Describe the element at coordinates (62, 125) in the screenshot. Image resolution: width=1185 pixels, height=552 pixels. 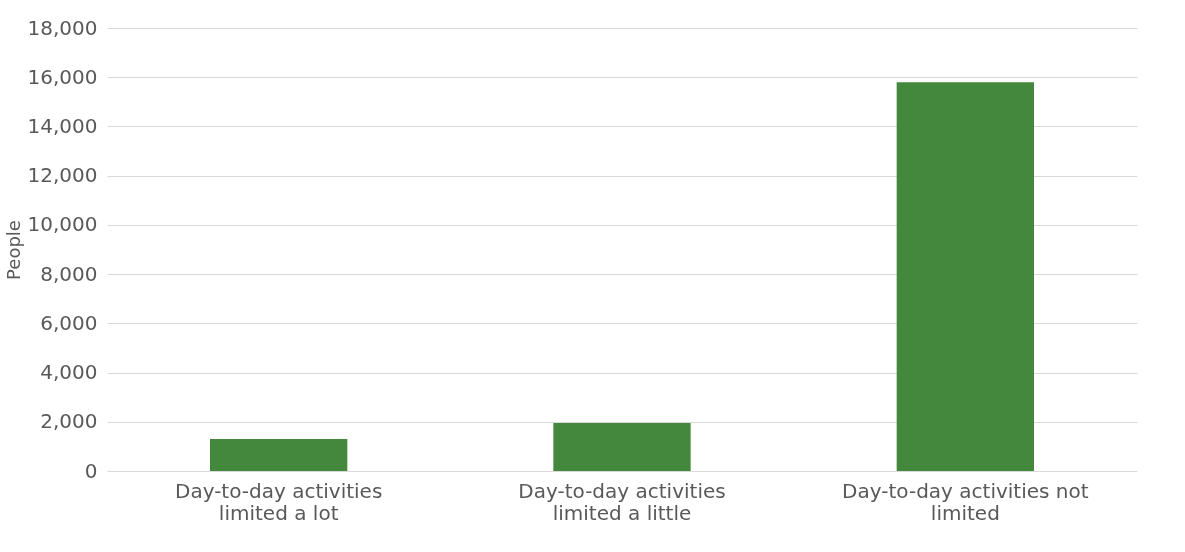
I see `y-tick-label: 14,000` at that location.